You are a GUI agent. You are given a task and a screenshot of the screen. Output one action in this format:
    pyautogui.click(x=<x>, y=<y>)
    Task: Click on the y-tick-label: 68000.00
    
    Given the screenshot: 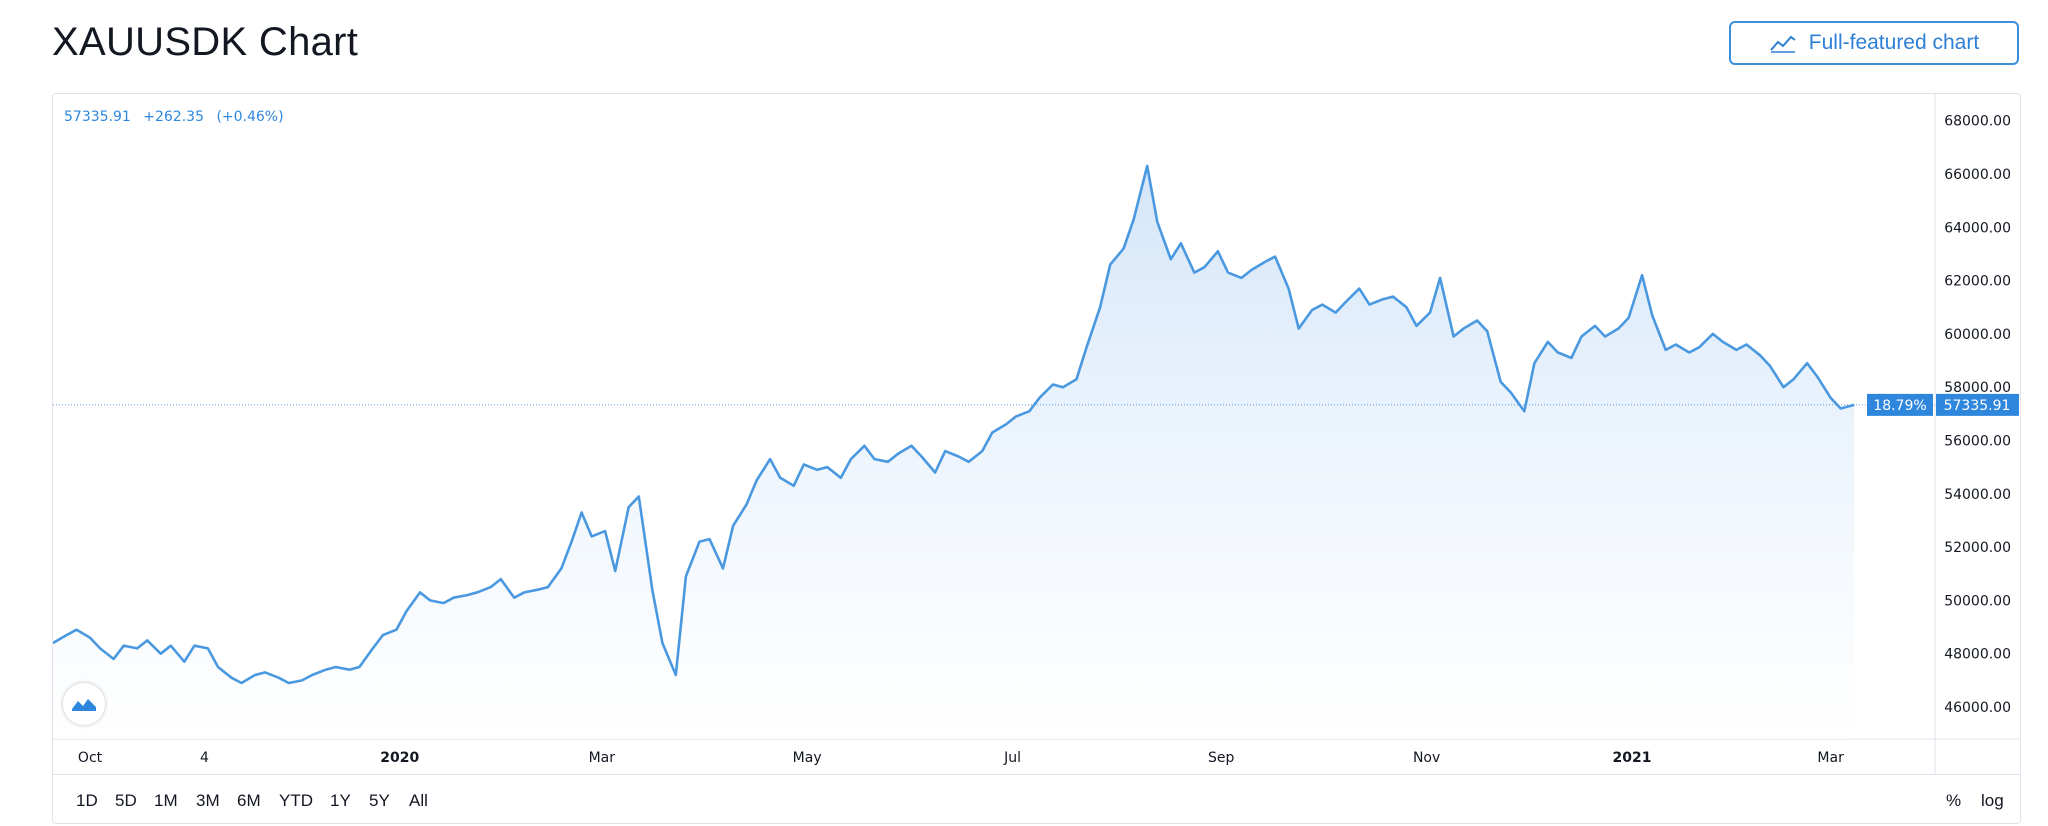 What is the action you would take?
    pyautogui.click(x=1977, y=122)
    